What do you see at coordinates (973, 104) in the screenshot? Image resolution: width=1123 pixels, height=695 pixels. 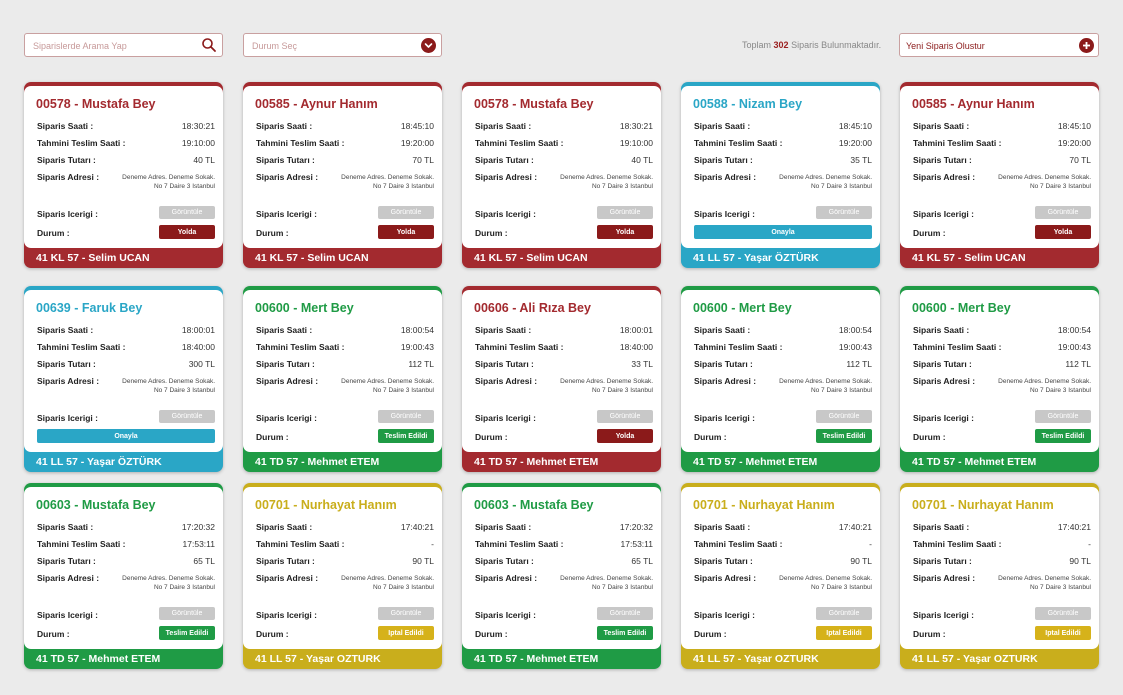 I see `order-title: 00585 - Aynur Hanım` at bounding box center [973, 104].